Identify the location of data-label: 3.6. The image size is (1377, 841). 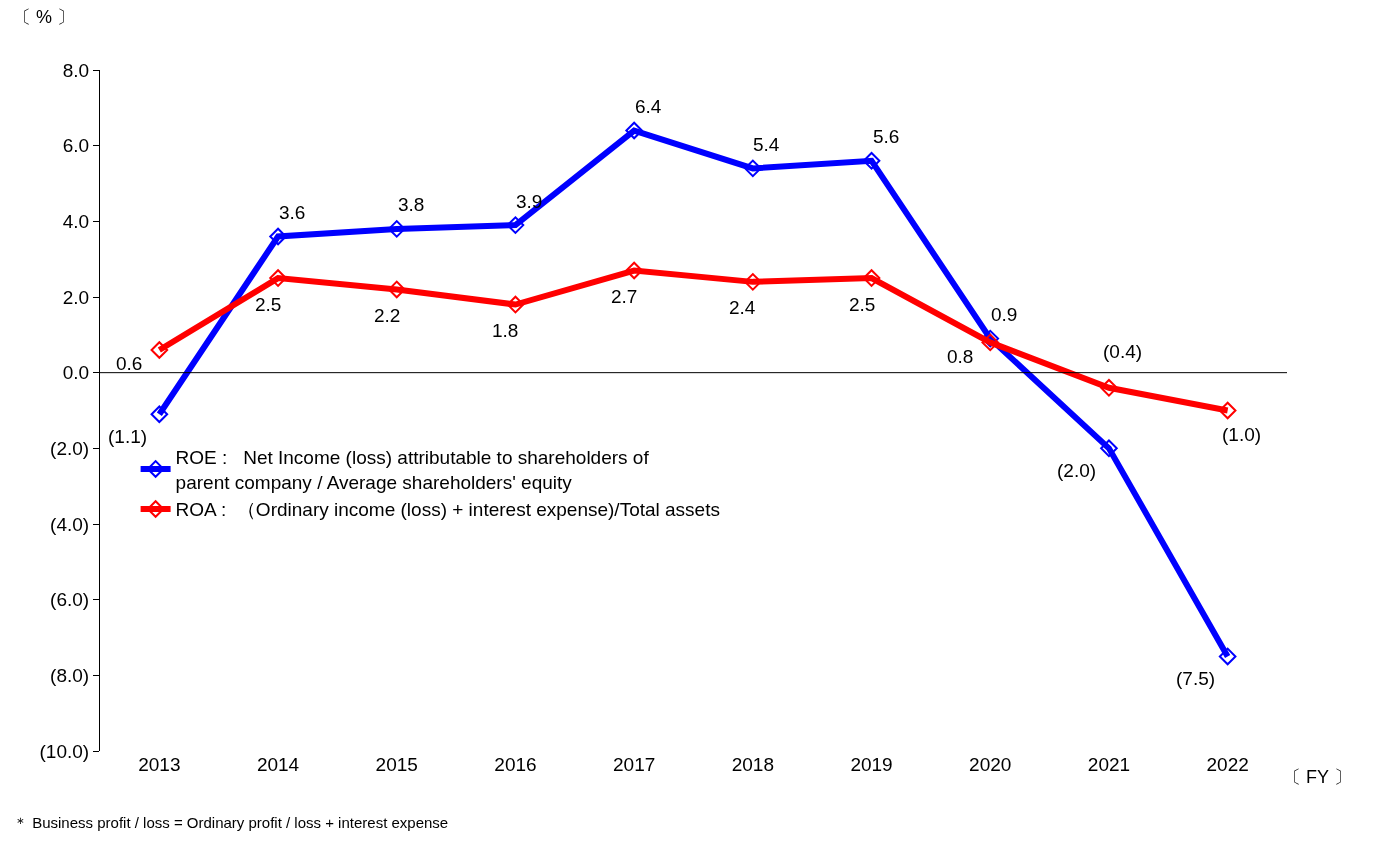
(292, 212).